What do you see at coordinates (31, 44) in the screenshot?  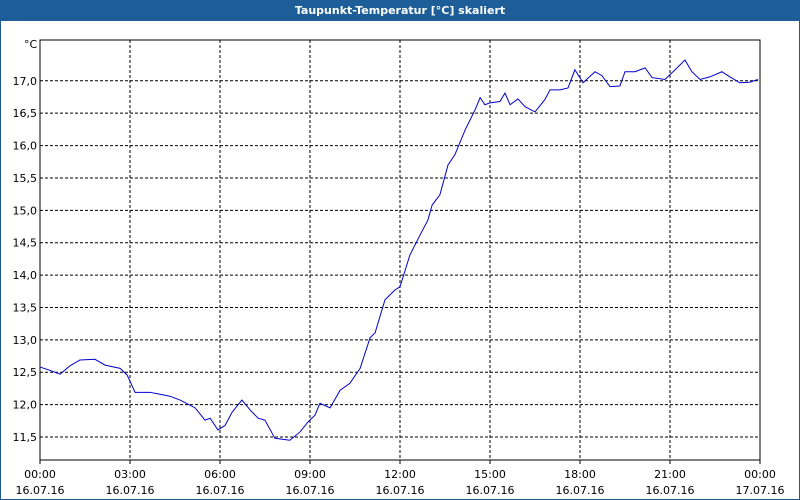 I see `y-axis-label: °C` at bounding box center [31, 44].